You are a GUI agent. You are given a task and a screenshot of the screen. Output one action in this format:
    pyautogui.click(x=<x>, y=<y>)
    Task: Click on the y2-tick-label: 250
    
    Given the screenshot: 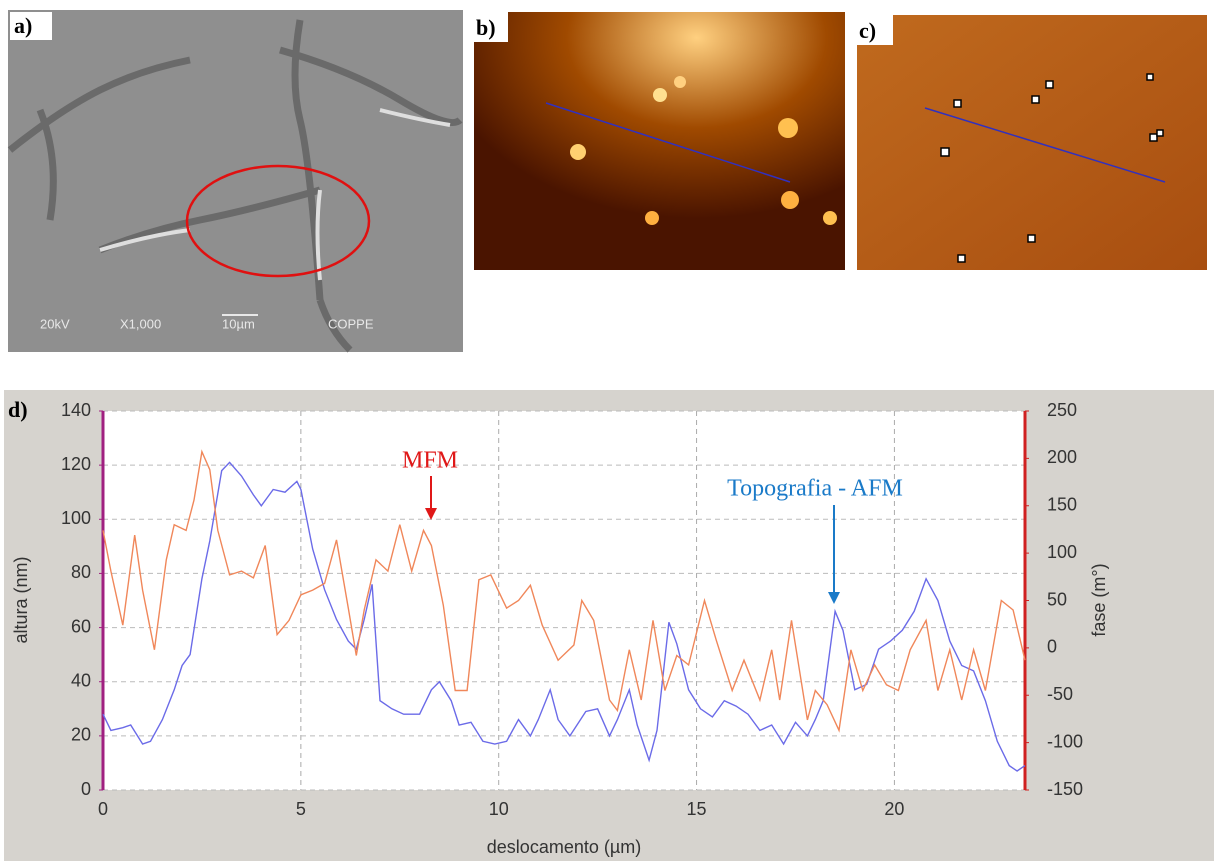 What is the action you would take?
    pyautogui.click(x=1062, y=410)
    